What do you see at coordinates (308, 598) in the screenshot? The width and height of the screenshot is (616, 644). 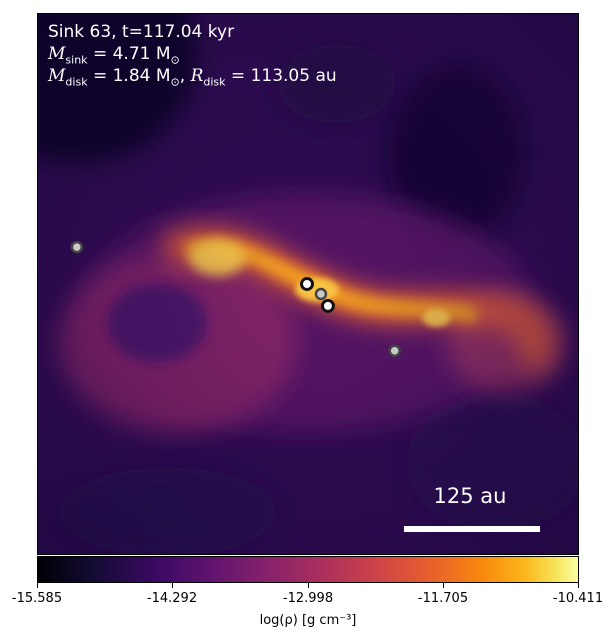 I see `colorbar-tick-label: -12.998` at bounding box center [308, 598].